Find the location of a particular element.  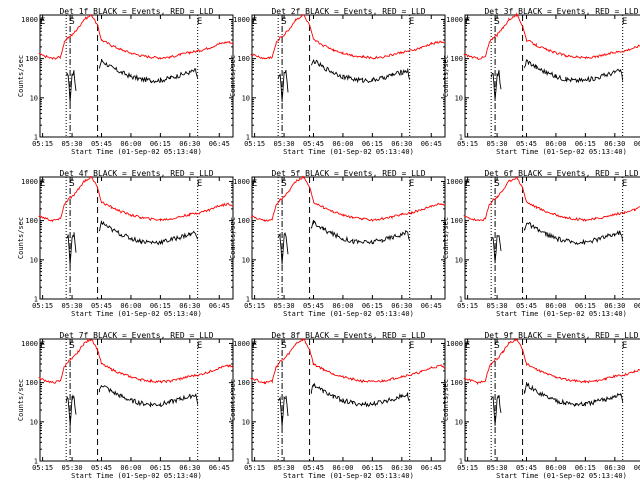

panel-title: Det 9f BLACK = Events, RED = LLD is located at coordinates (561, 335).